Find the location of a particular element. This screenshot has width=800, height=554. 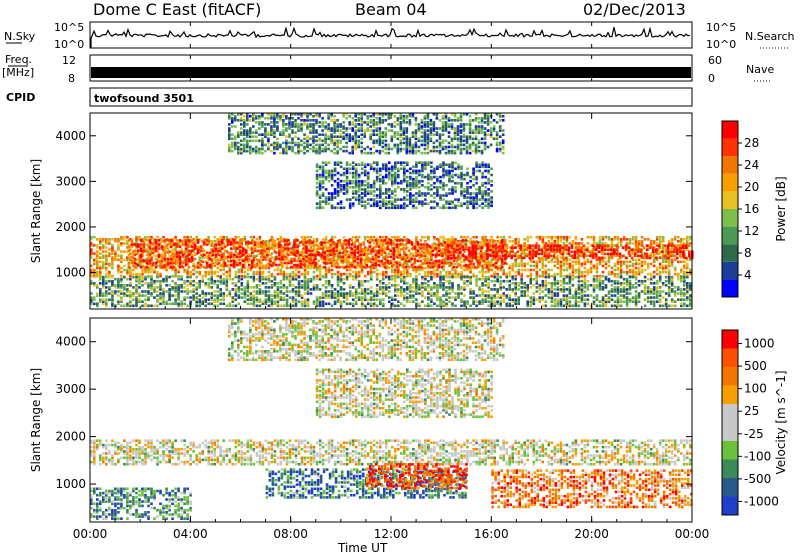

nsearch-top-tick: 10^5 is located at coordinates (721, 27).